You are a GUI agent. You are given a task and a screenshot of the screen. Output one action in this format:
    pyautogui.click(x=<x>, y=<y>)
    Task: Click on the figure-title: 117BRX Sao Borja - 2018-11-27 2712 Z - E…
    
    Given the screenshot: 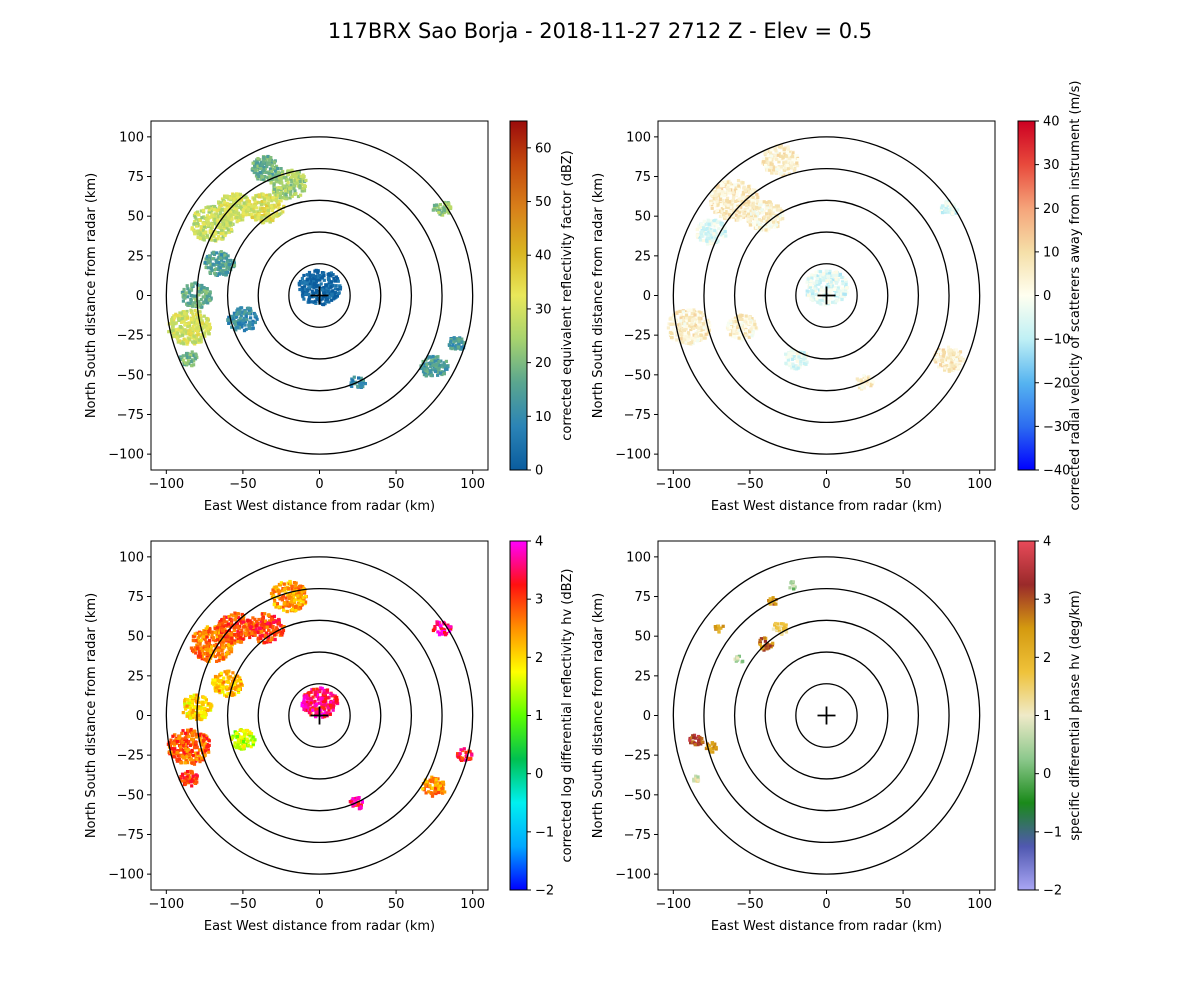 What is the action you would take?
    pyautogui.click(x=600, y=31)
    